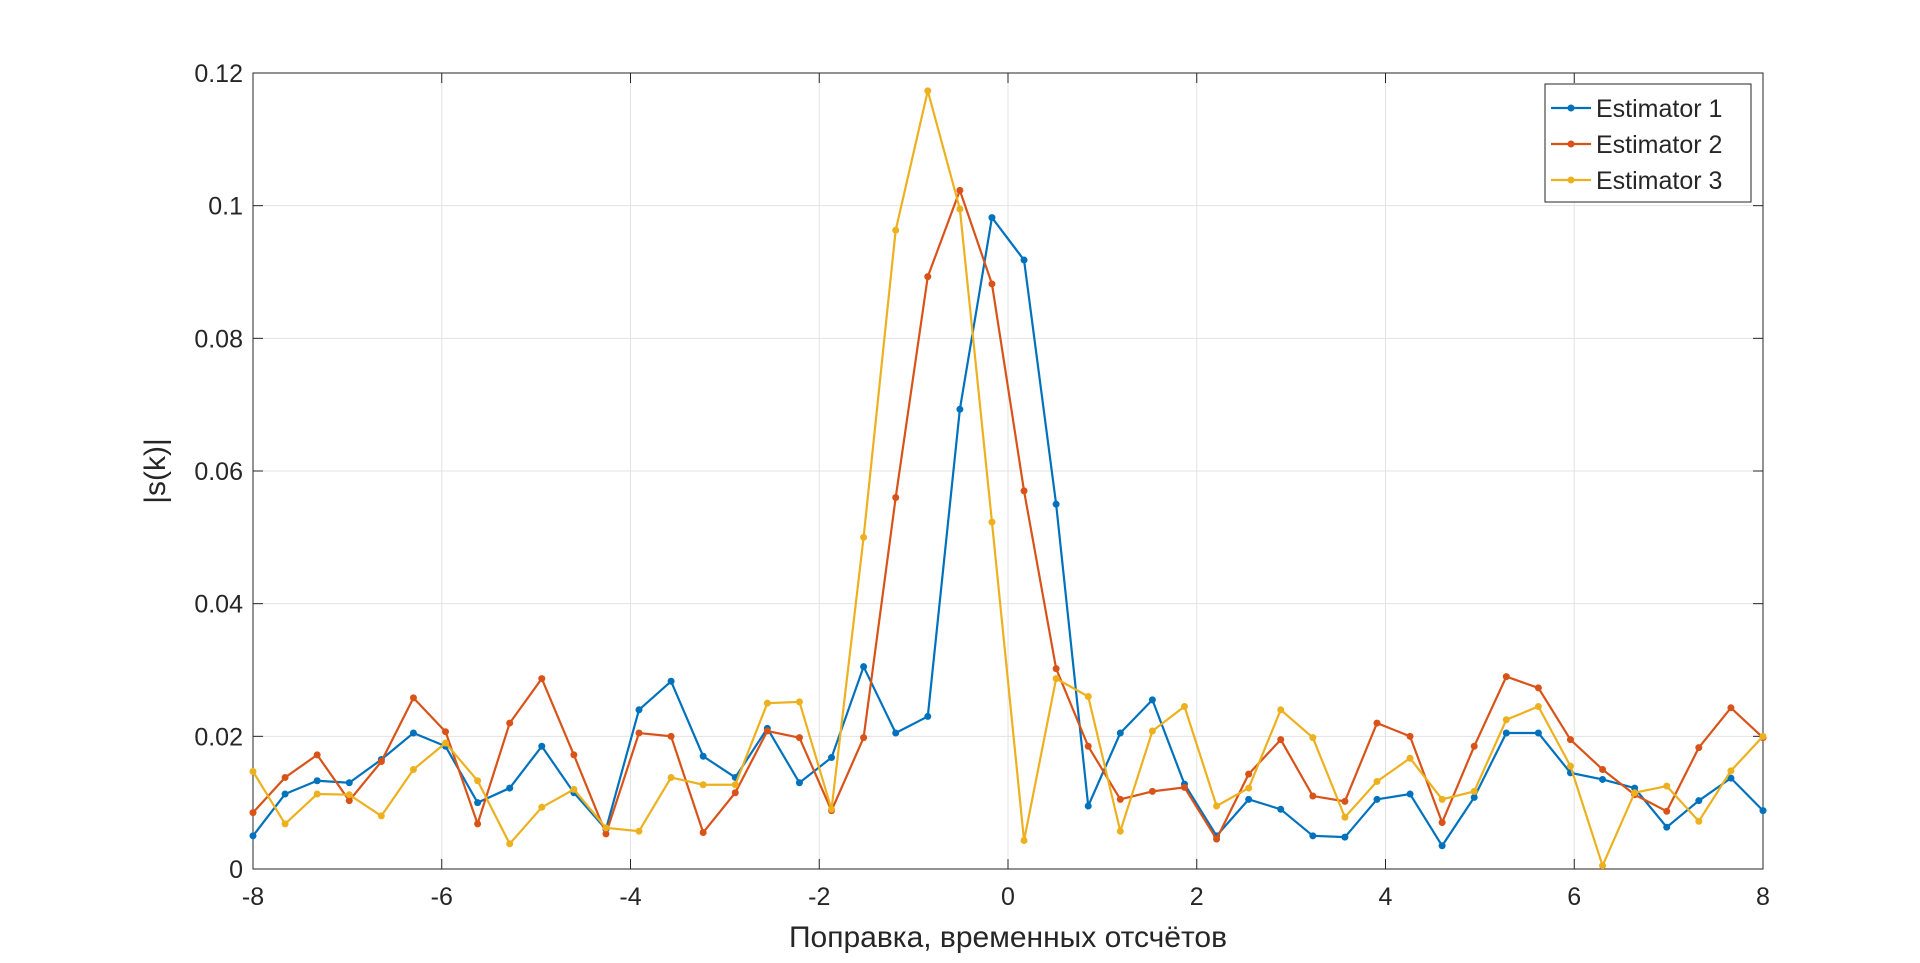 The width and height of the screenshot is (1920, 963). I want to click on x-tick-label: 4, so click(1386, 897).